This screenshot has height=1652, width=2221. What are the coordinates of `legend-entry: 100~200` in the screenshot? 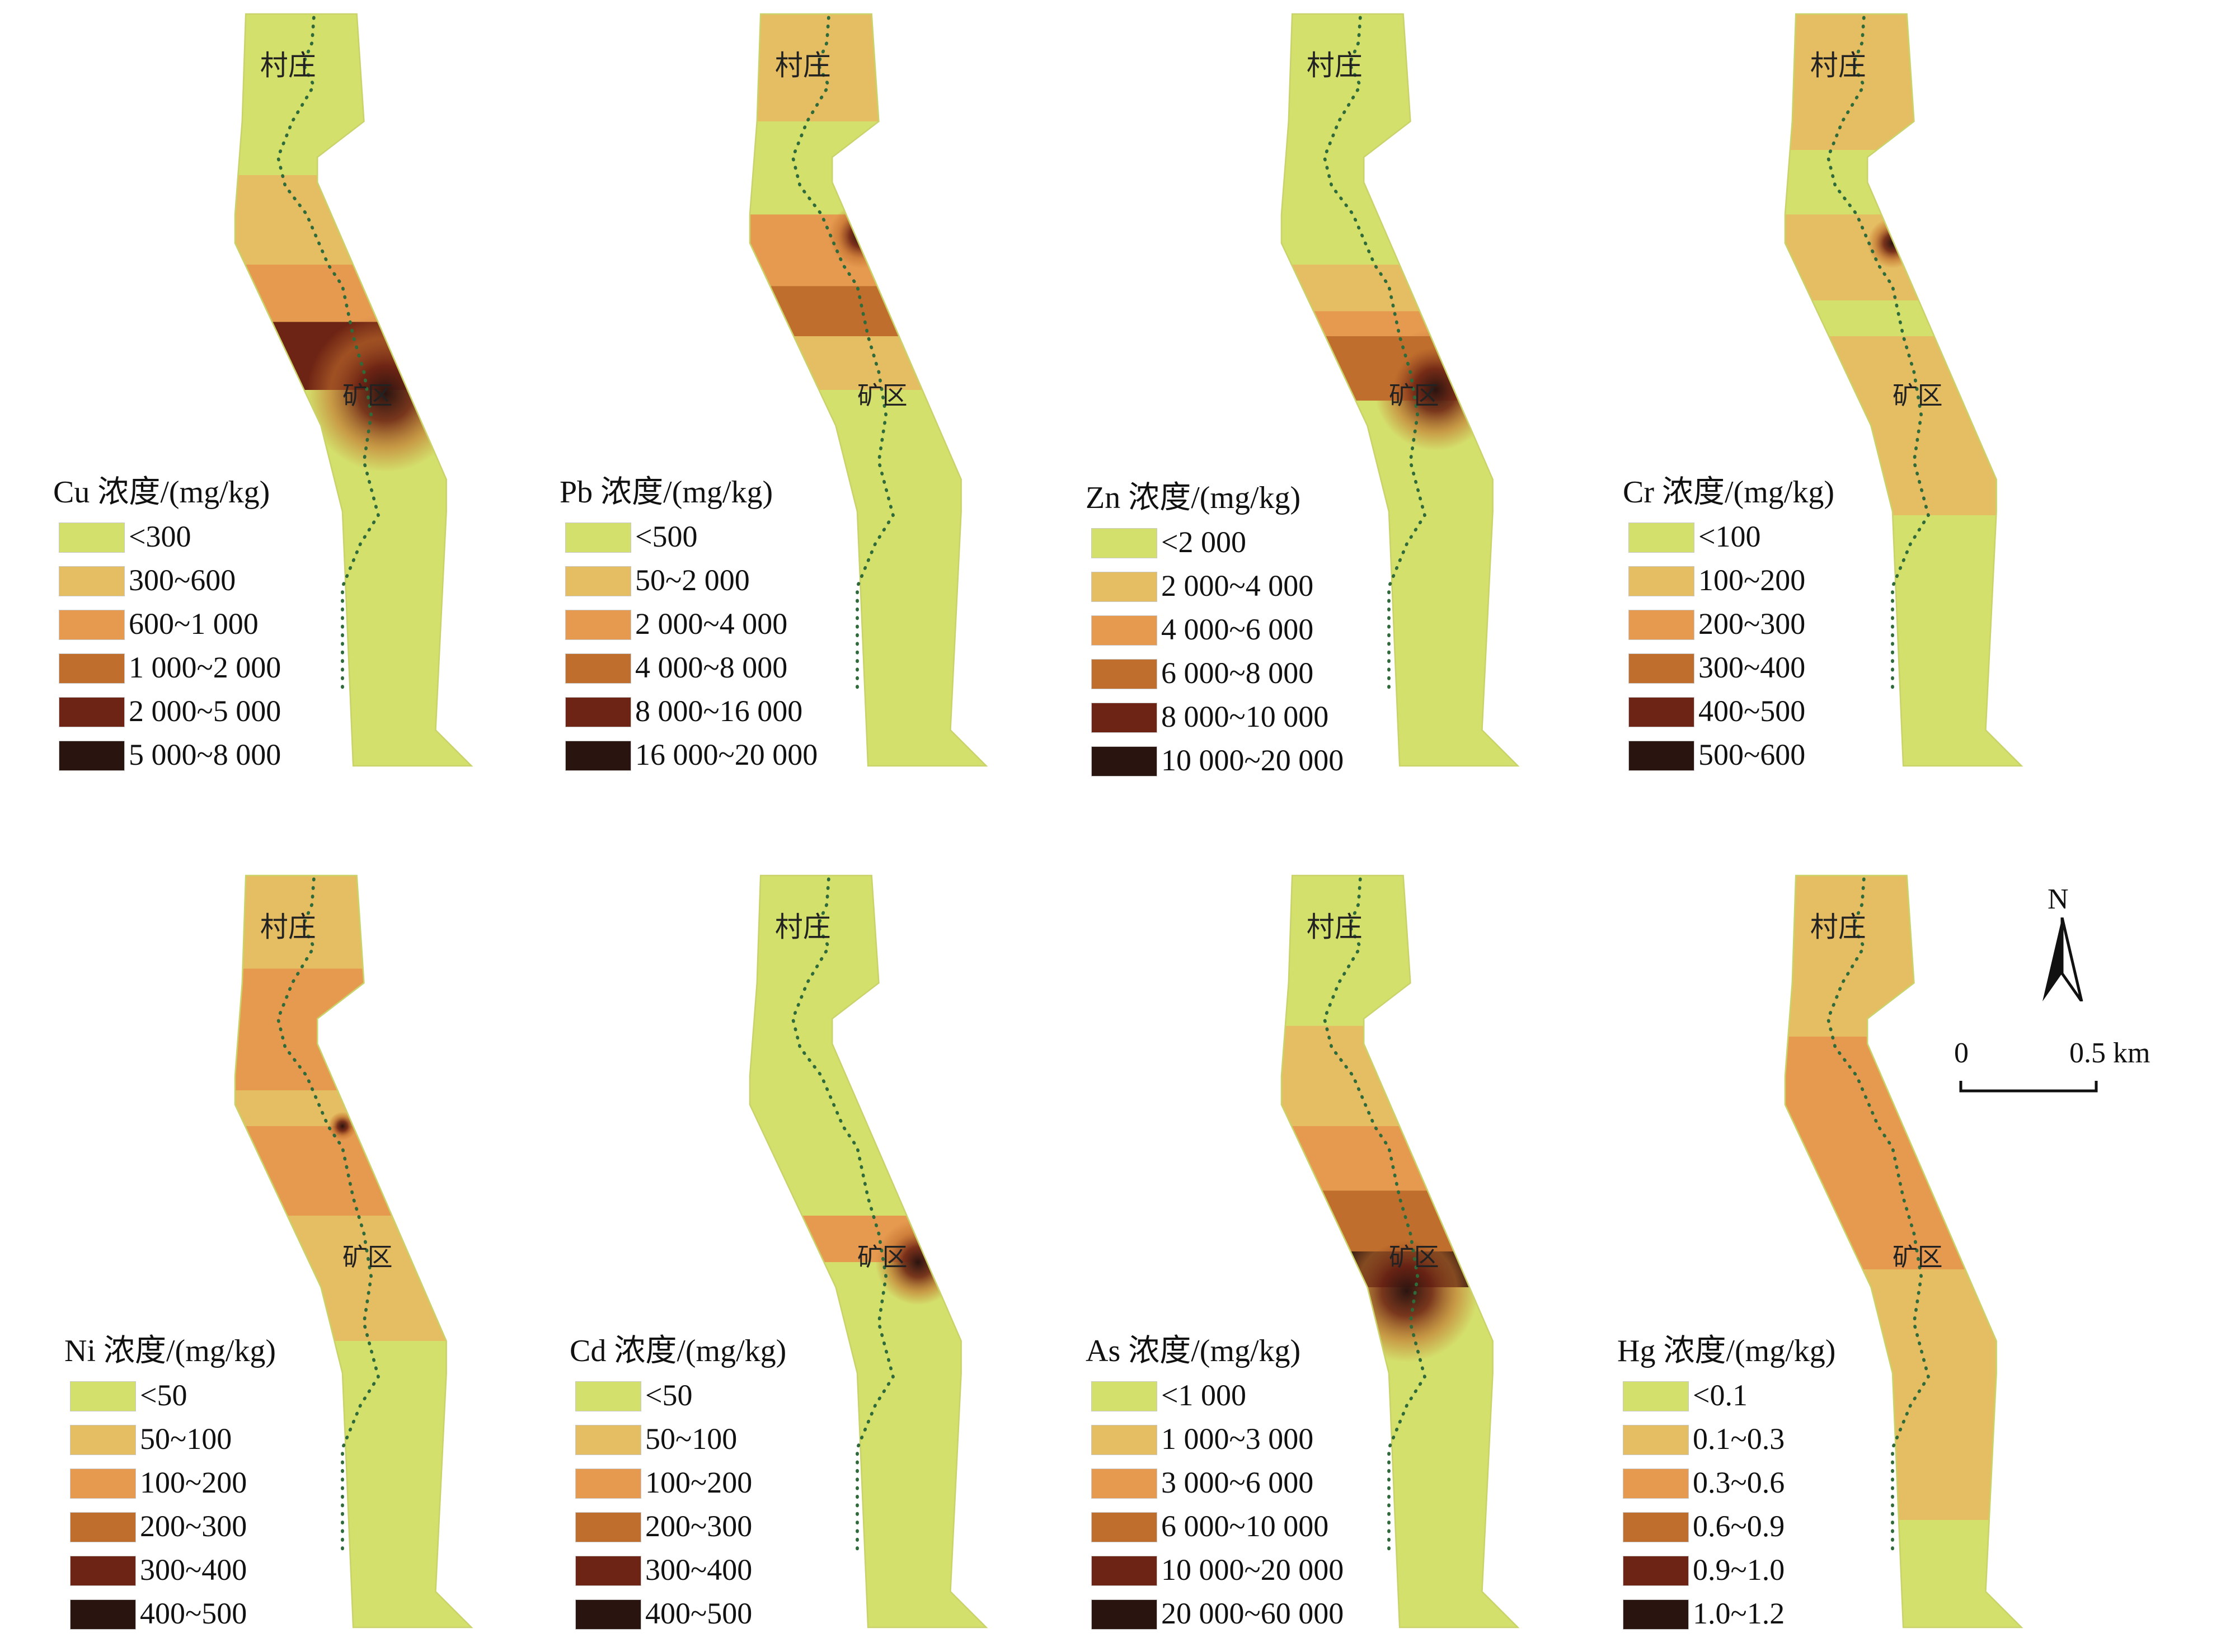 It's located at (732, 1483).